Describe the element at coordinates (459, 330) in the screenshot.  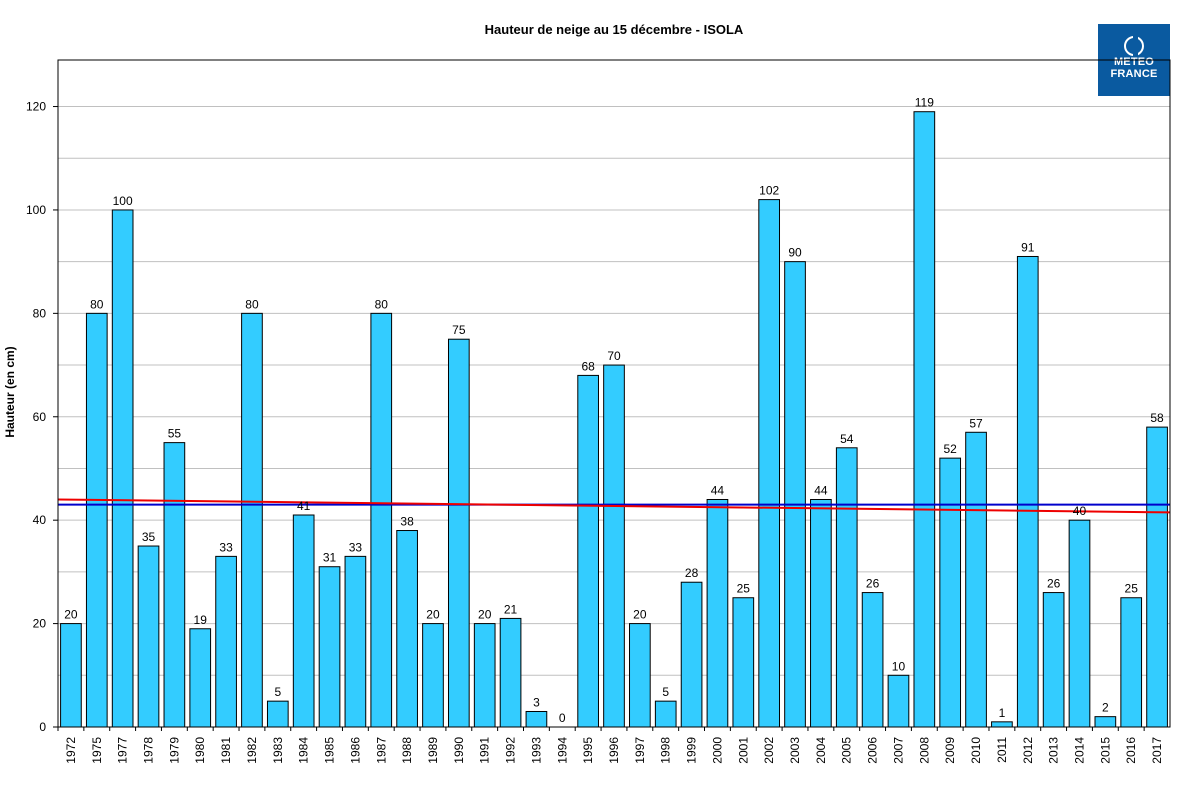
I see `data-label: 75` at that location.